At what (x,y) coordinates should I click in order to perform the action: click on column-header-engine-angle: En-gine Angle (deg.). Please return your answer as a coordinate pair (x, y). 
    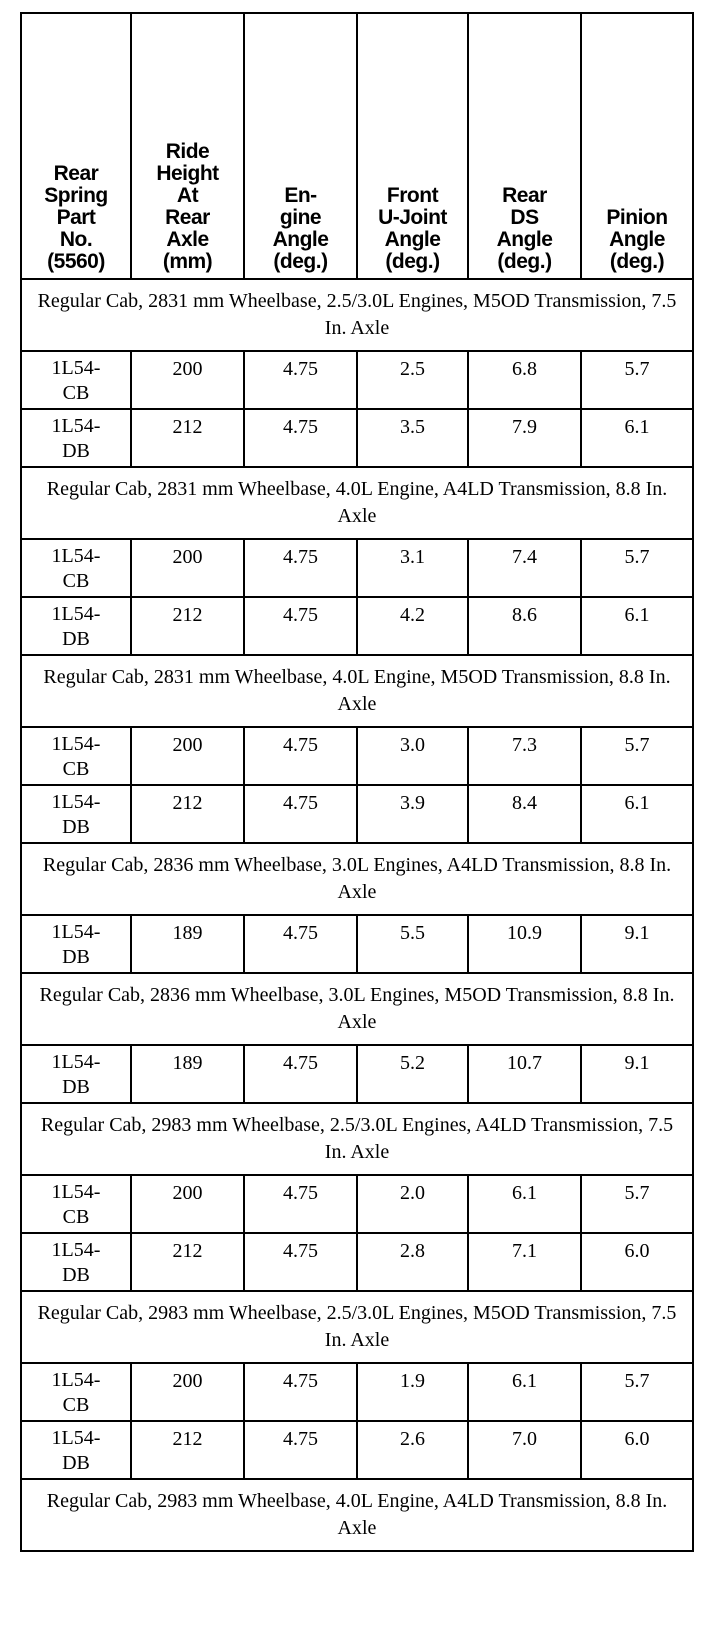
    Looking at the image, I should click on (300, 146).